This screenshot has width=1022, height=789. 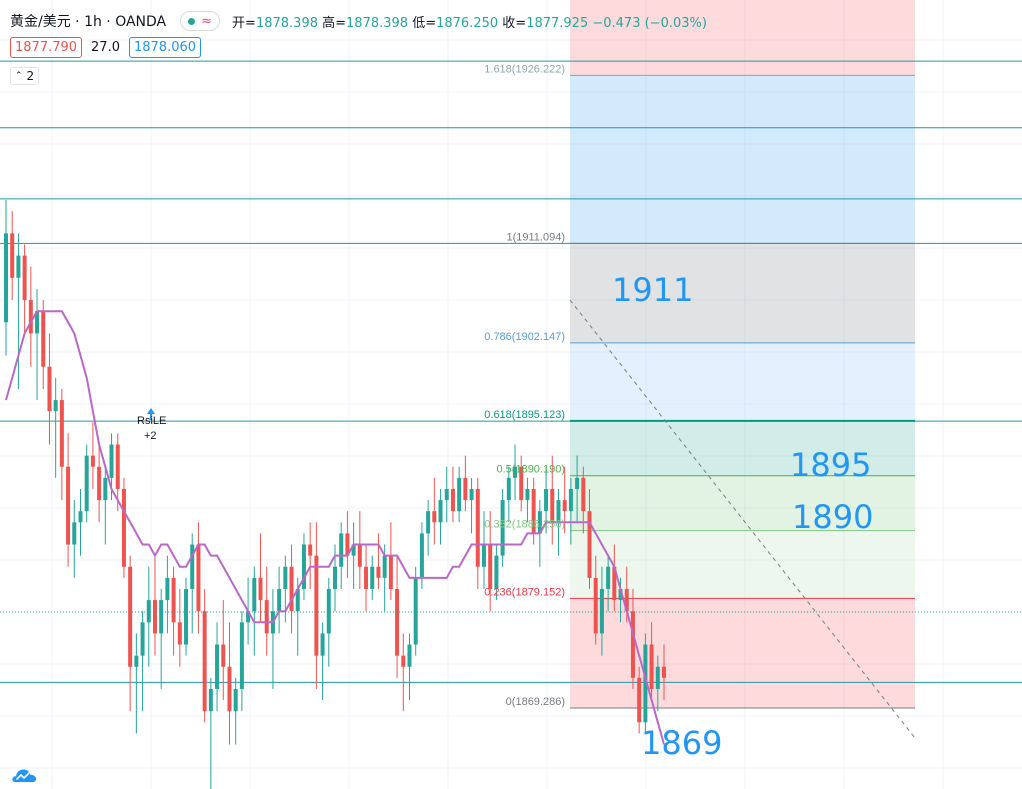 I want to click on sell-button: 1877.790, so click(x=46, y=47).